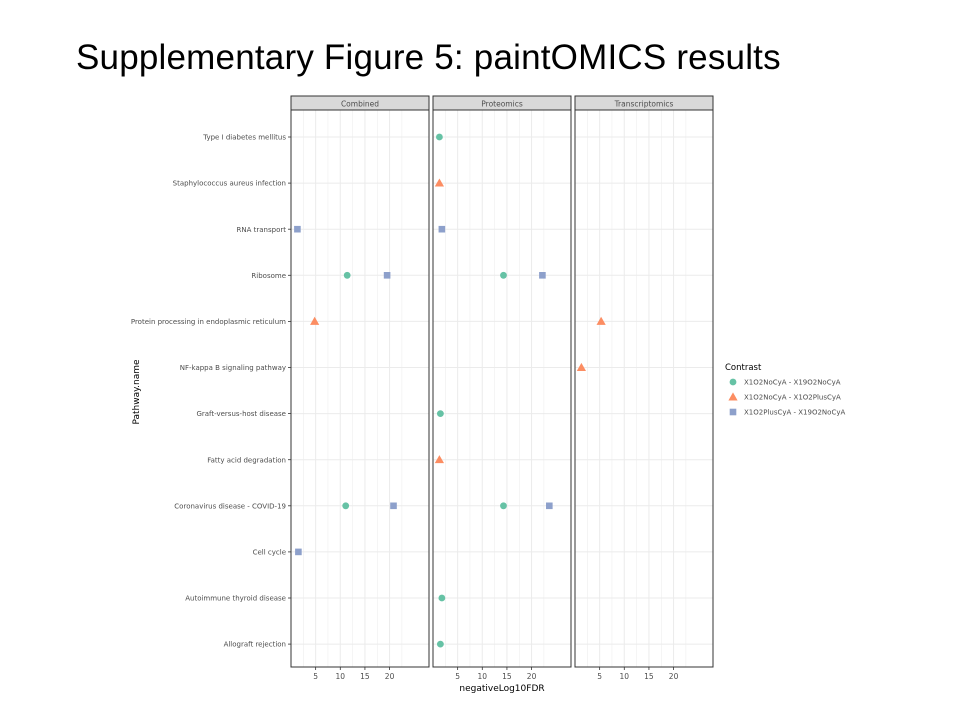 This screenshot has width=960, height=720. Describe the element at coordinates (262, 230) in the screenshot. I see `y-tick-label: RNA transport` at that location.